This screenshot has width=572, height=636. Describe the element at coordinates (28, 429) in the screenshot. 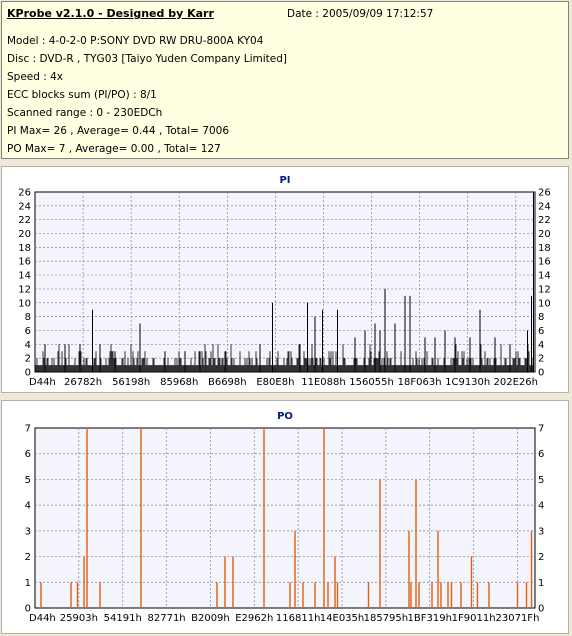

I see `y-tick-label-left: 7` at that location.